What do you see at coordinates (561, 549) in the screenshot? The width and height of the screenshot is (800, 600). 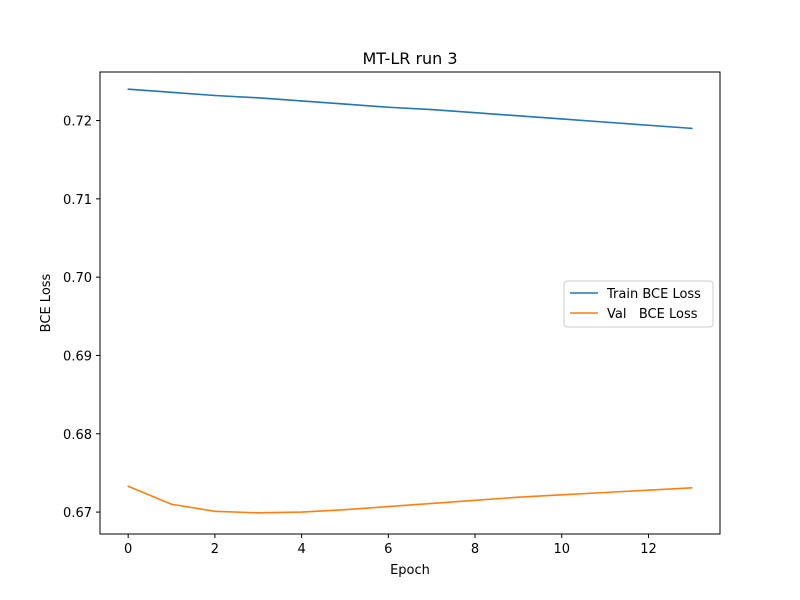 I see `x-tick-label: 10` at bounding box center [561, 549].